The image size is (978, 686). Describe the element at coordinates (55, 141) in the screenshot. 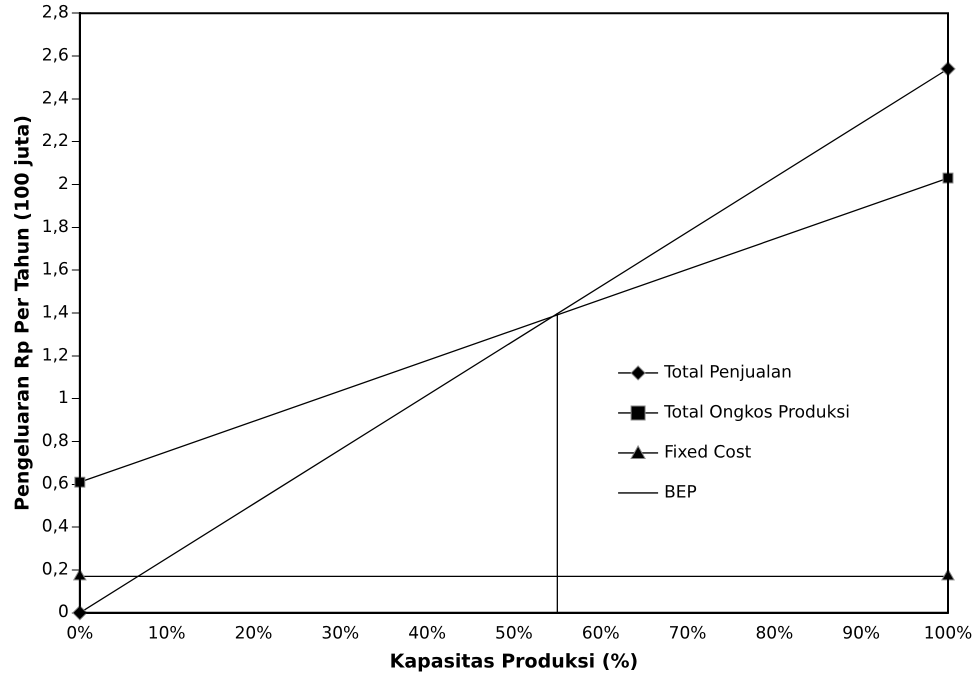

I see `y-tick-label: 2,2` at that location.